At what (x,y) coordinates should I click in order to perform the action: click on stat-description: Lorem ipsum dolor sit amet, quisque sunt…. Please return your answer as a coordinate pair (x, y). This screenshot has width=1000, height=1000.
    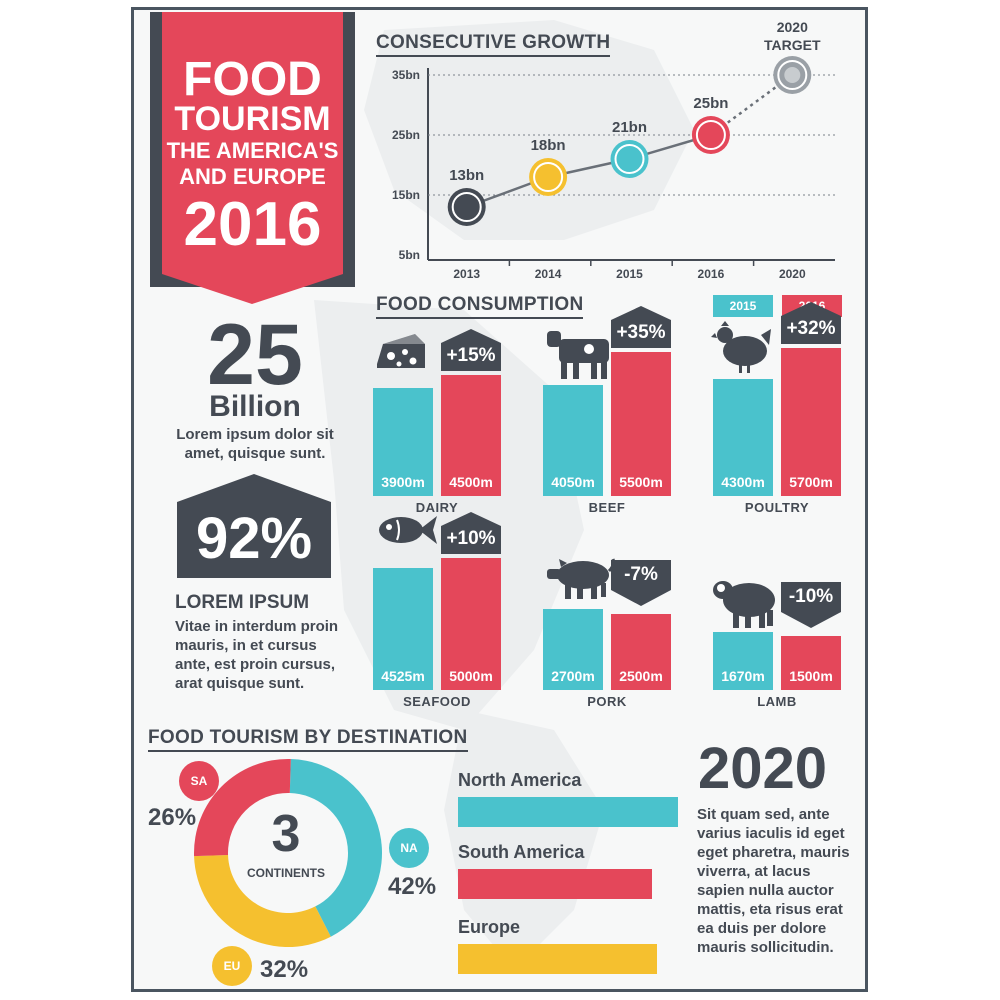
    Looking at the image, I should click on (255, 444).